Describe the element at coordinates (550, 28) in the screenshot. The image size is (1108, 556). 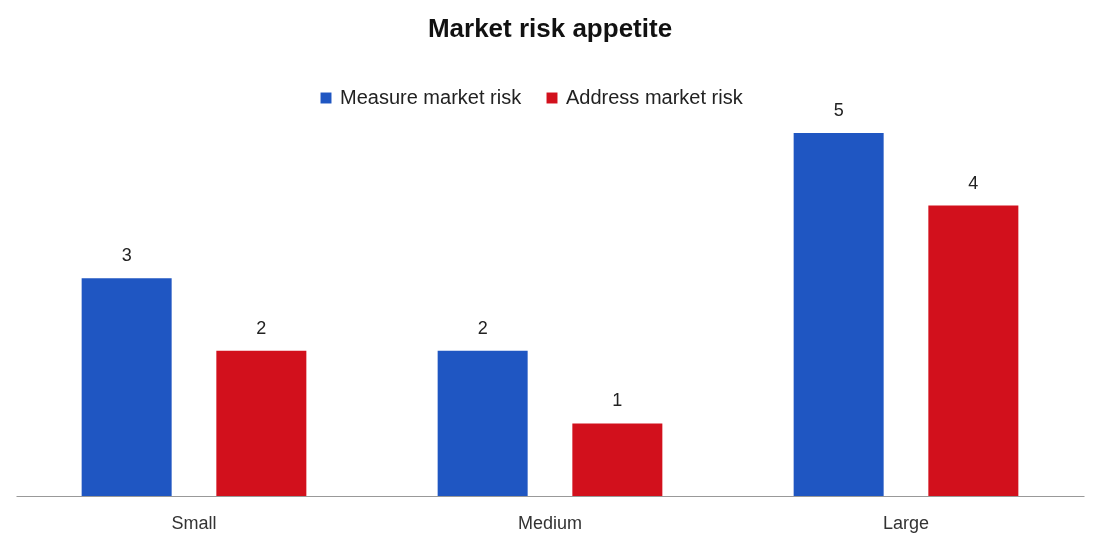
I see `chart-title: Market risk appetite` at that location.